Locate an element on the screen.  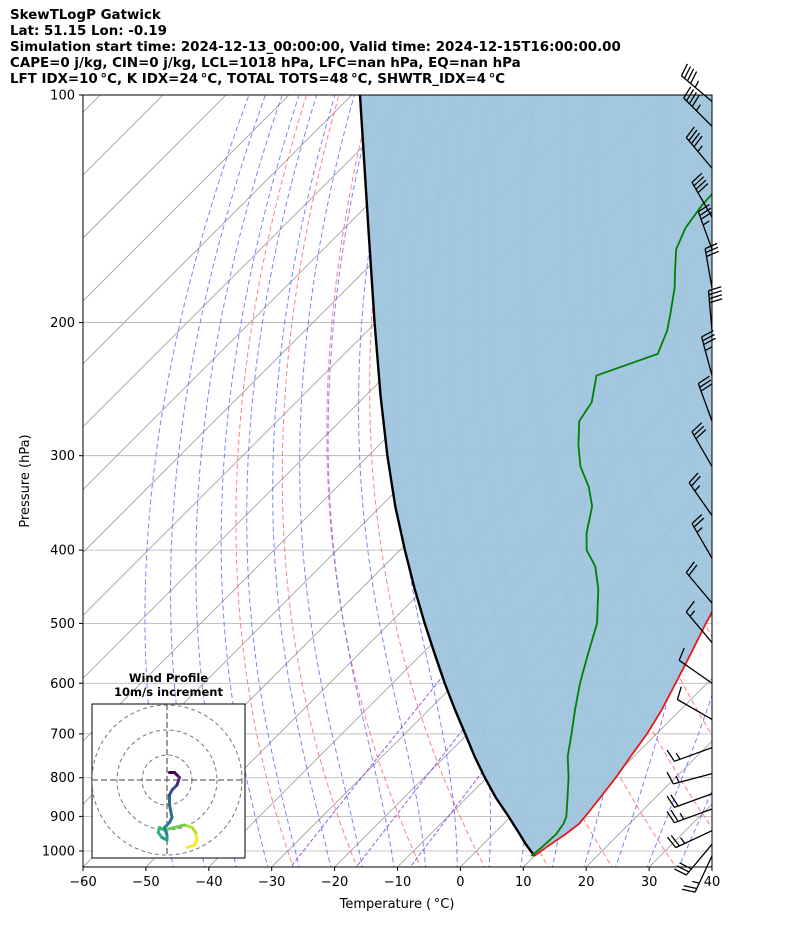
x-tick-label: 20 is located at coordinates (586, 882).